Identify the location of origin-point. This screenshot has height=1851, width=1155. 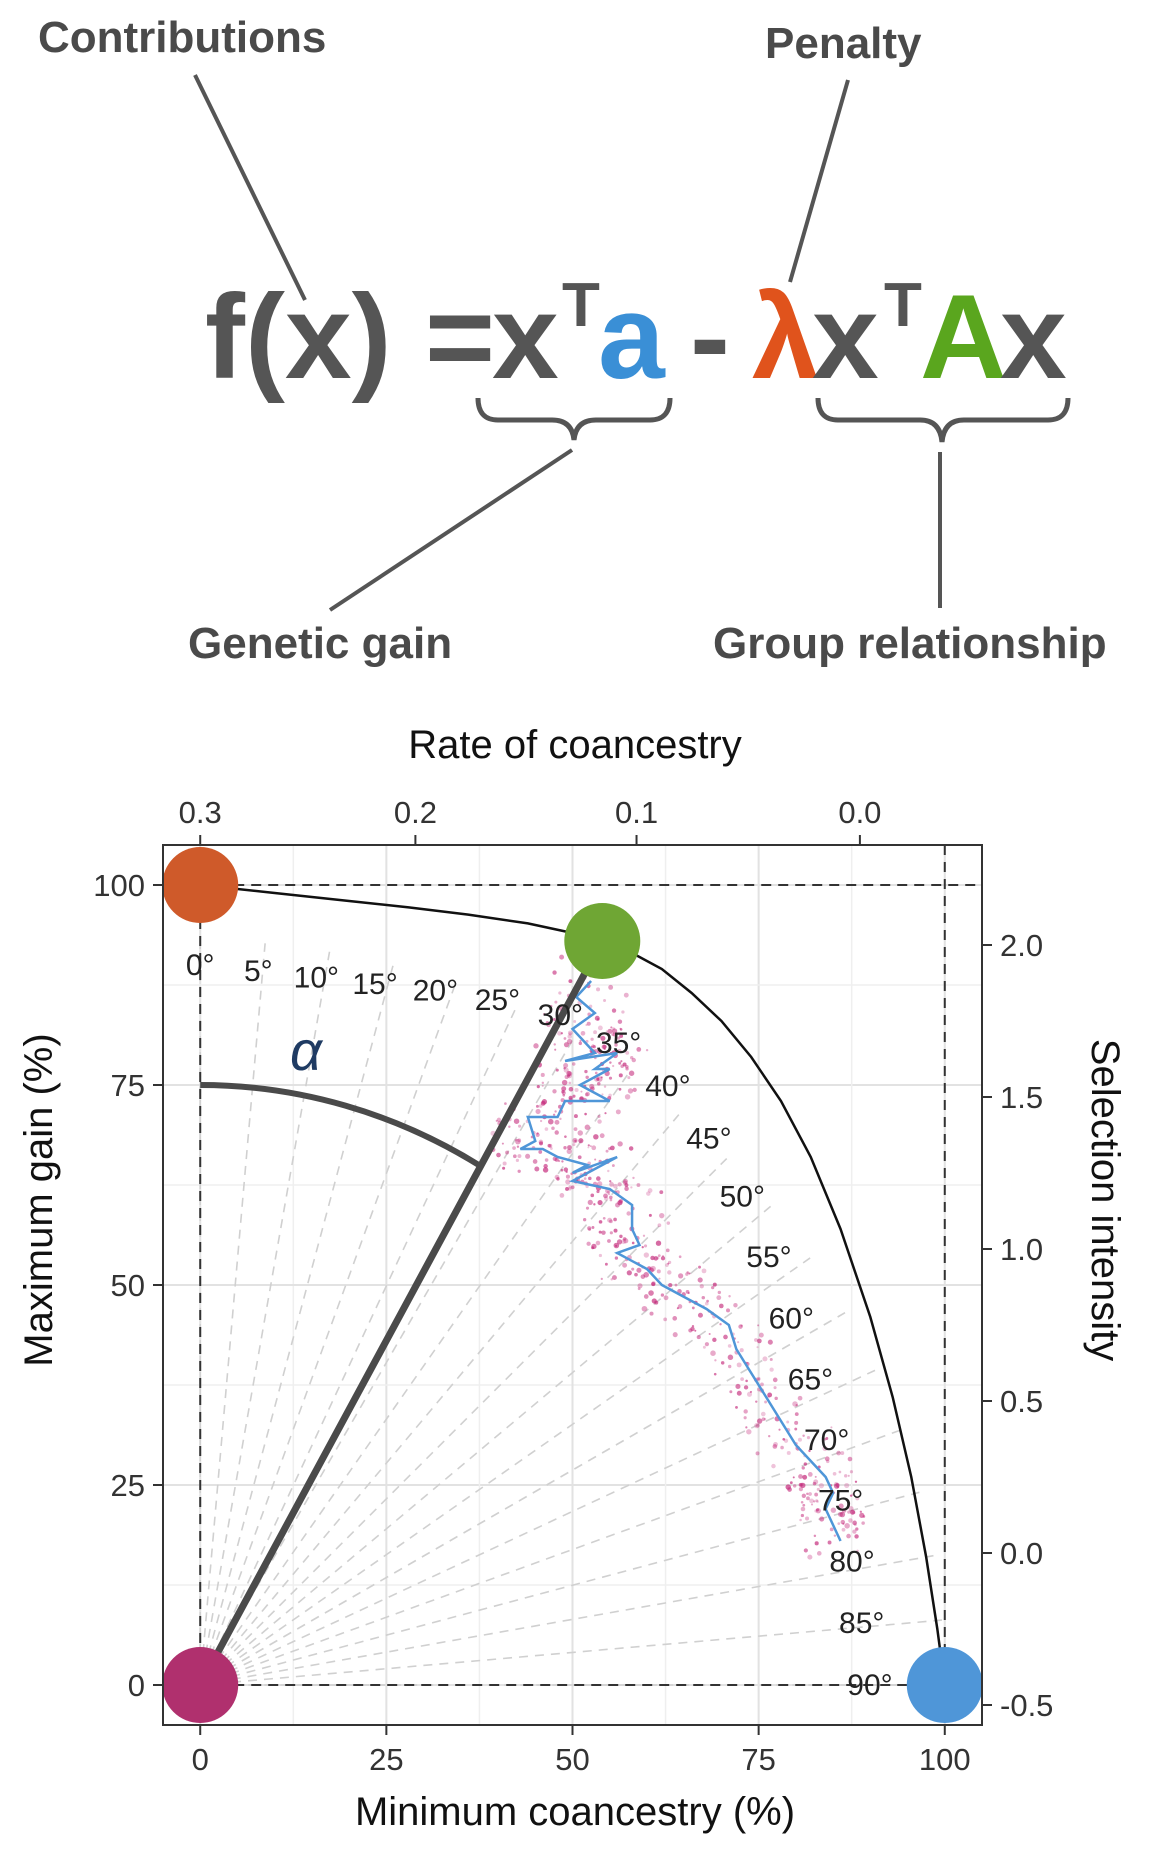
(200, 1685).